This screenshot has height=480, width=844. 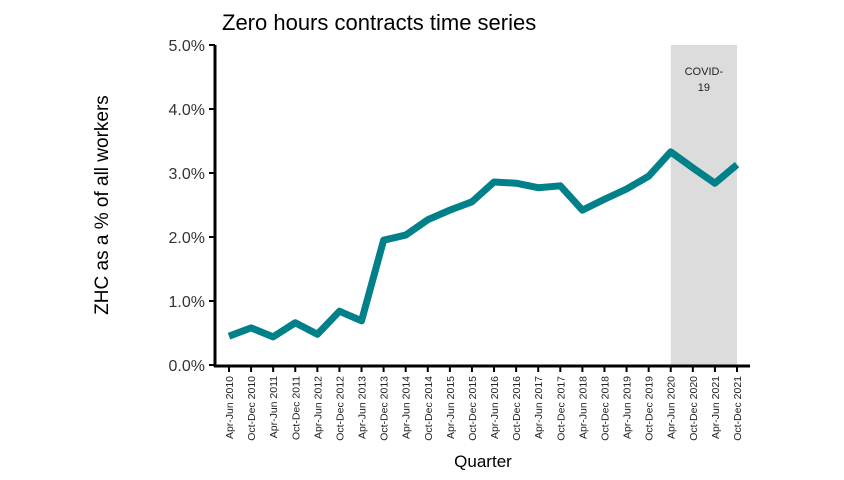 I want to click on x-tick-label: Apr-Jun 2019, so click(x=628, y=407).